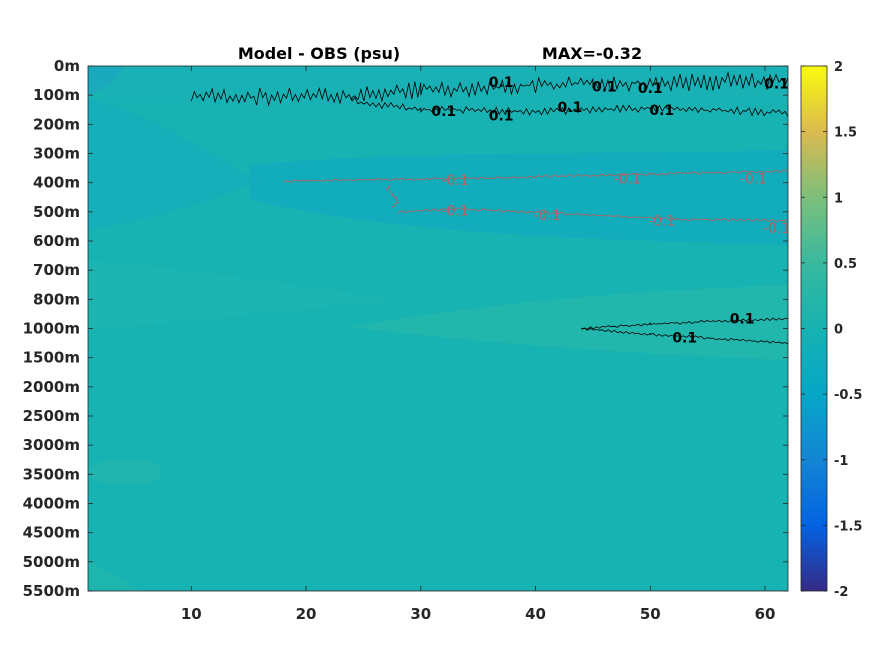 This screenshot has height=656, width=875. I want to click on y-tick-label: 700m, so click(56, 270).